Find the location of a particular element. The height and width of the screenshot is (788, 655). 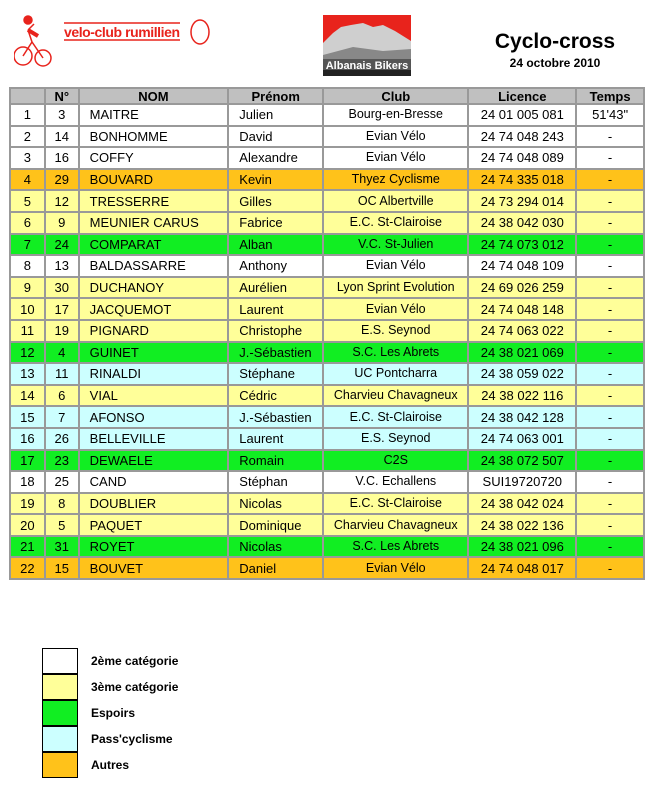

cell-pre: Aurélien is located at coordinates (276, 287).